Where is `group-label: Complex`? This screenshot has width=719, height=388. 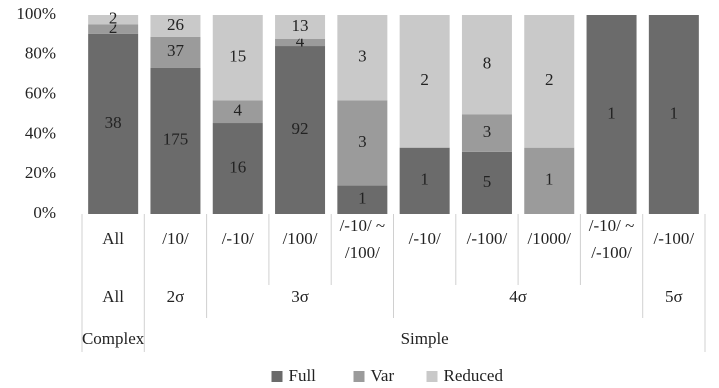
group-label: Complex is located at coordinates (113, 338).